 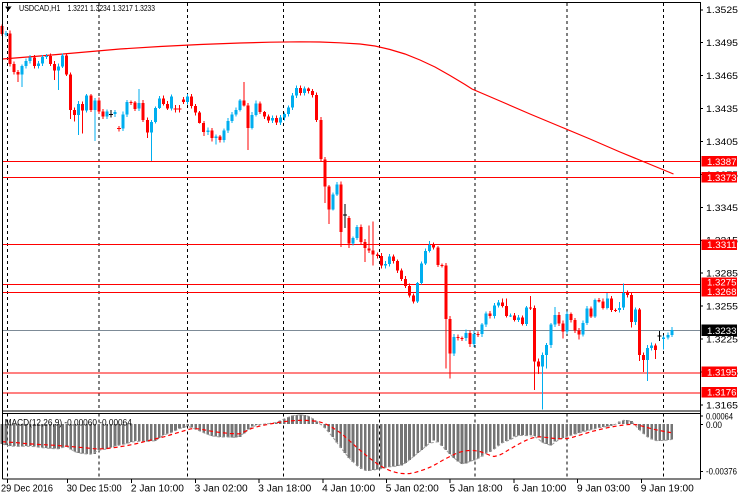 What do you see at coordinates (539, 488) in the screenshot?
I see `svg-text: 6 Jan 10:00` at bounding box center [539, 488].